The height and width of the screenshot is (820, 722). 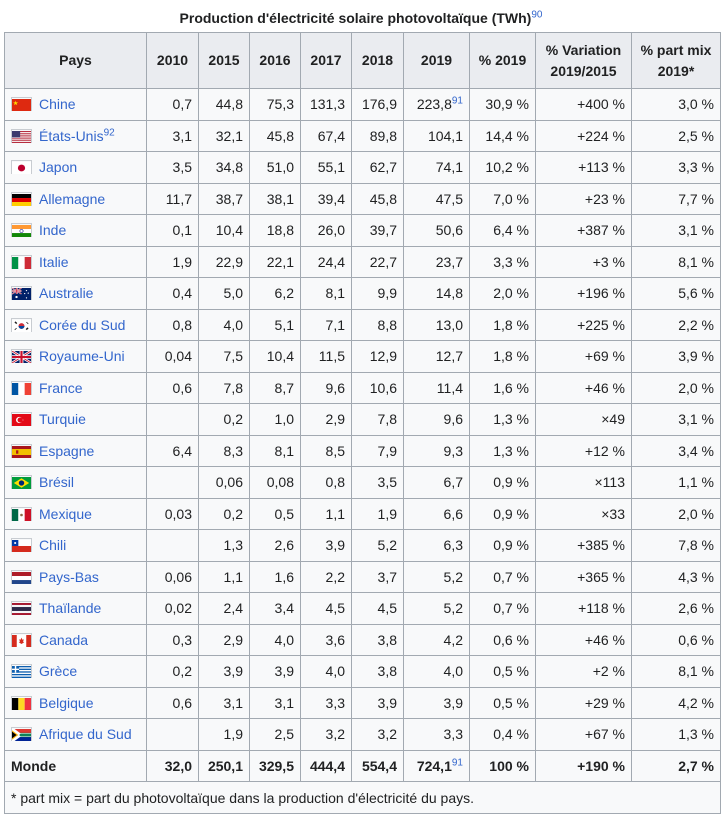 What do you see at coordinates (224, 576) in the screenshot?
I see `value-cell: 1,1` at bounding box center [224, 576].